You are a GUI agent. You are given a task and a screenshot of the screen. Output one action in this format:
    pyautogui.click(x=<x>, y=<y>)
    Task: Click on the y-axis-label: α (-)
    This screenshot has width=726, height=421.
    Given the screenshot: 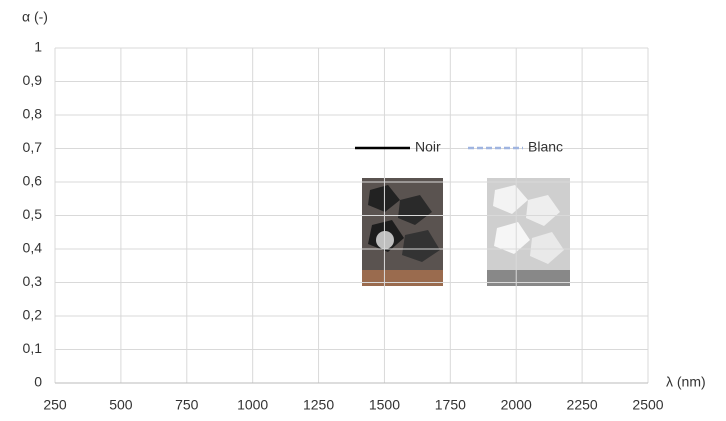 What is the action you would take?
    pyautogui.click(x=35, y=17)
    